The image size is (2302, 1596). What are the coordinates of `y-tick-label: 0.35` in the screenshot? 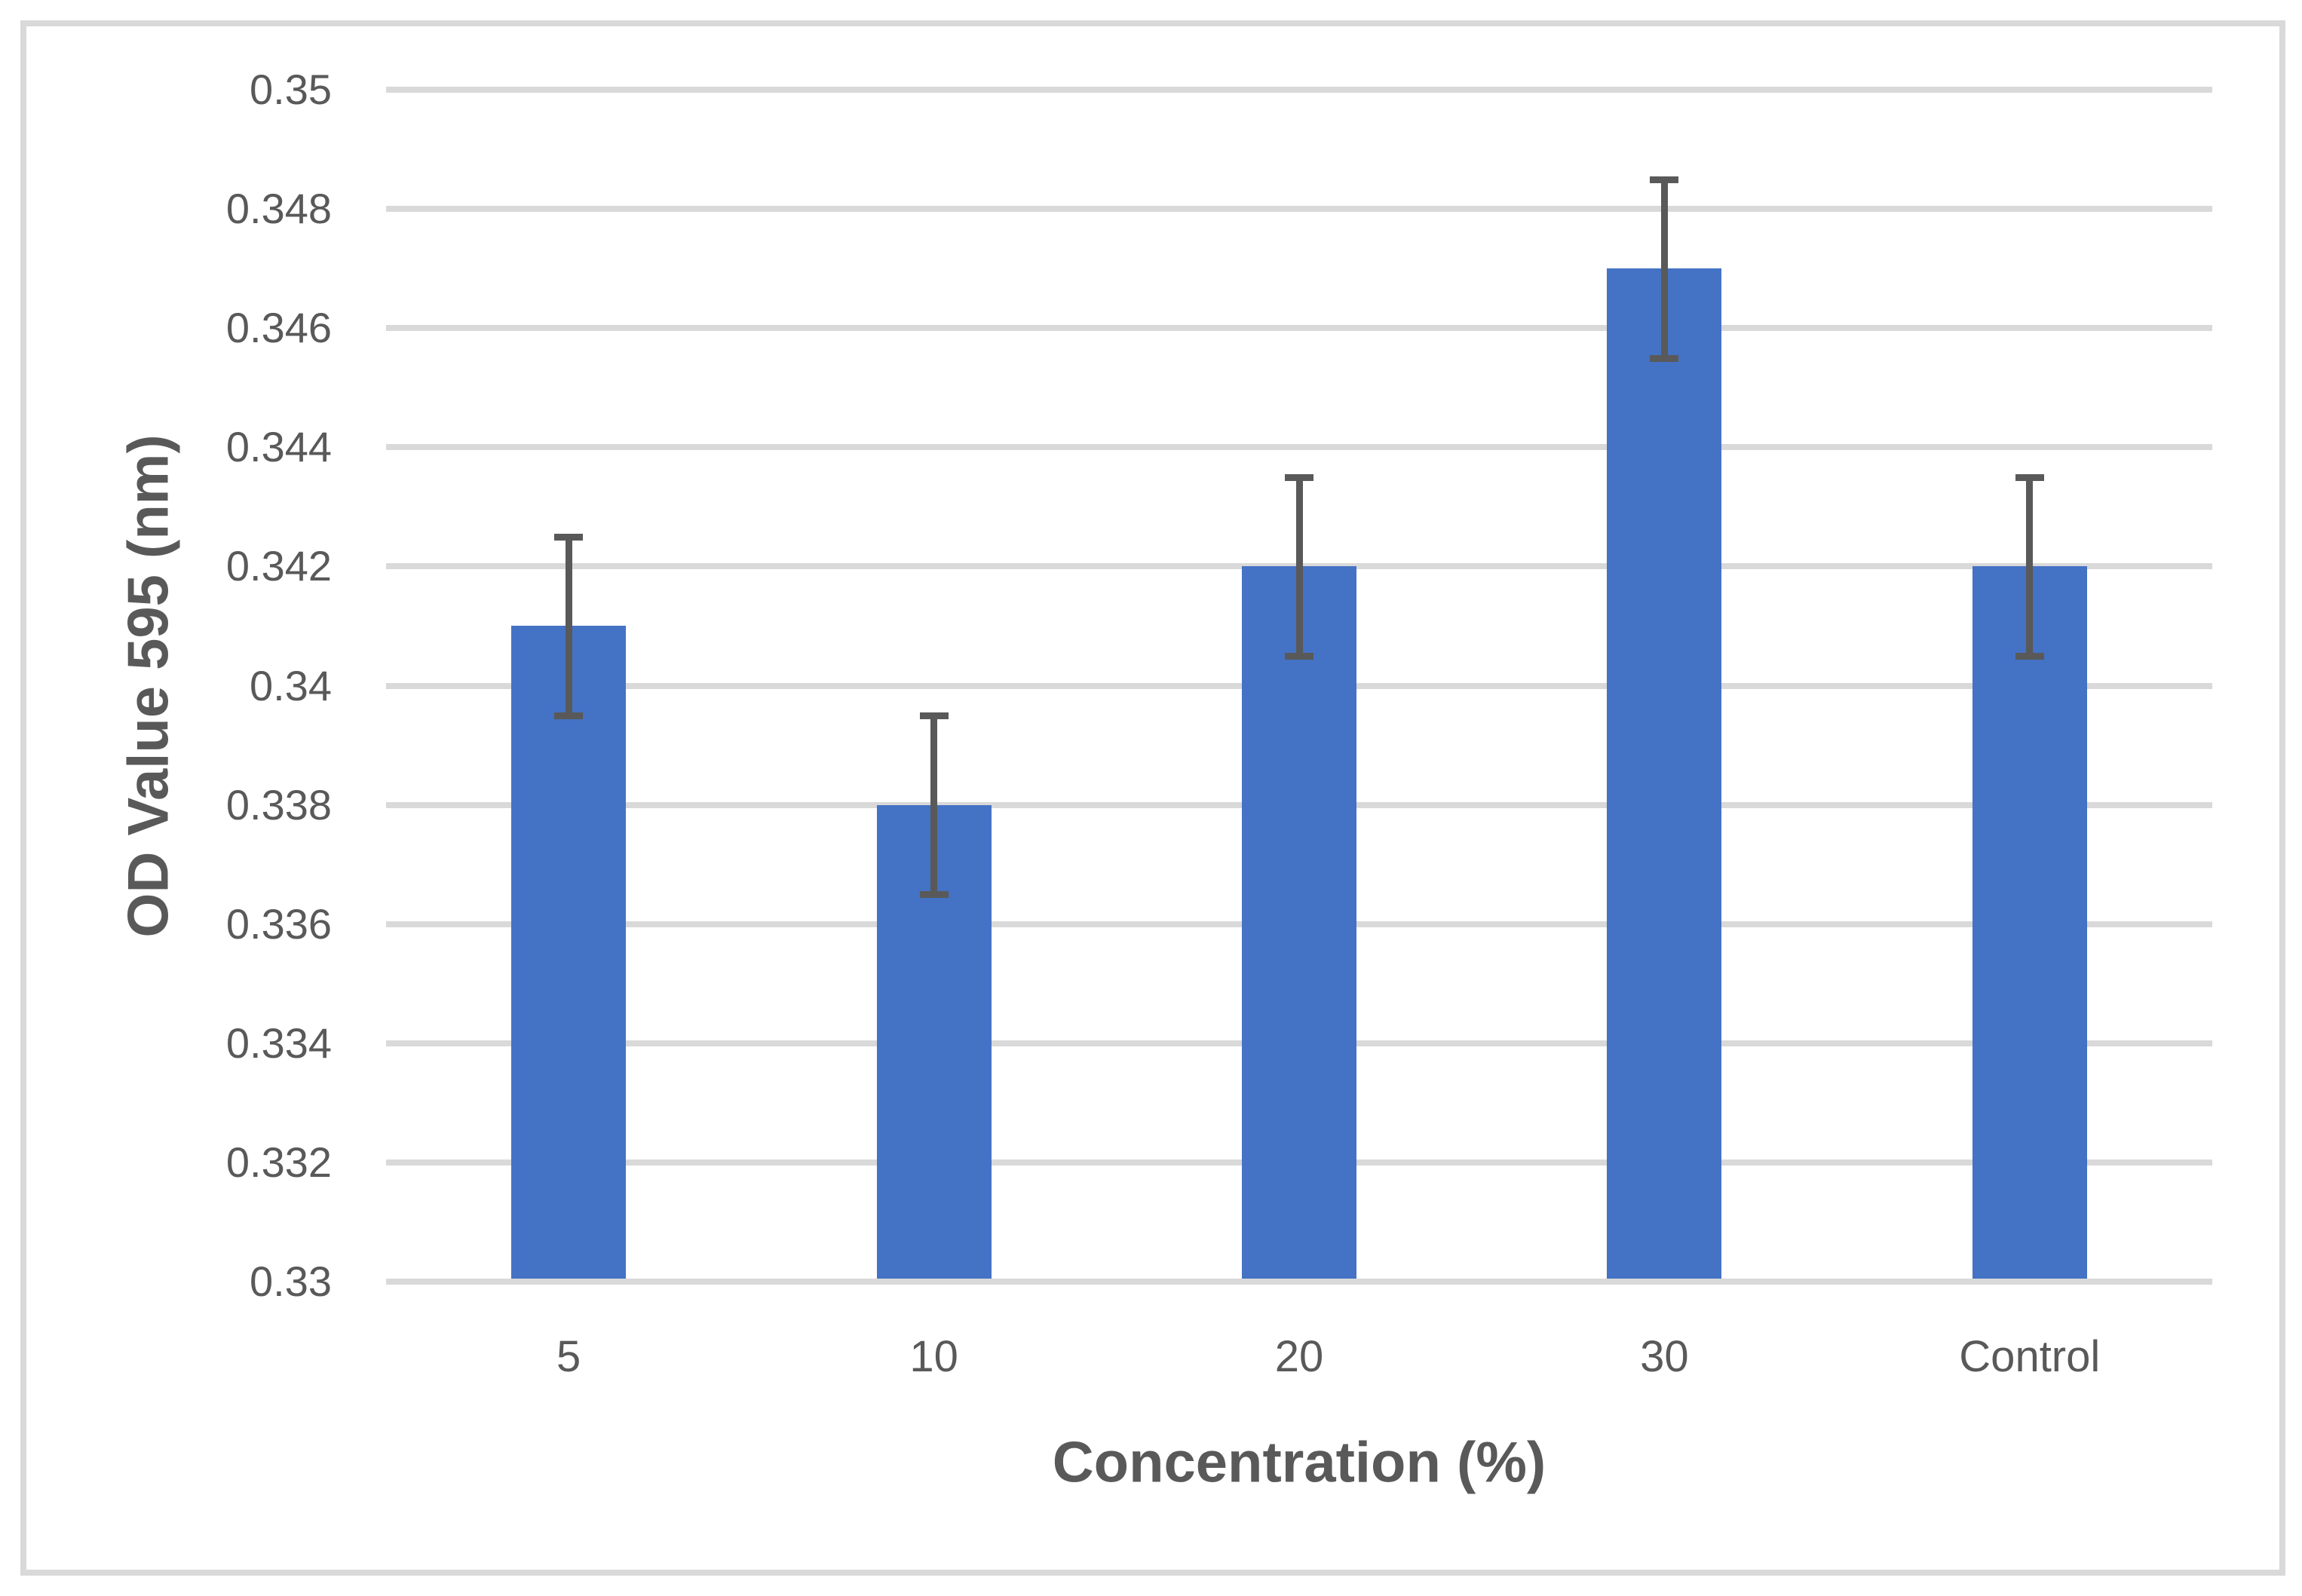 It's located at (291, 89).